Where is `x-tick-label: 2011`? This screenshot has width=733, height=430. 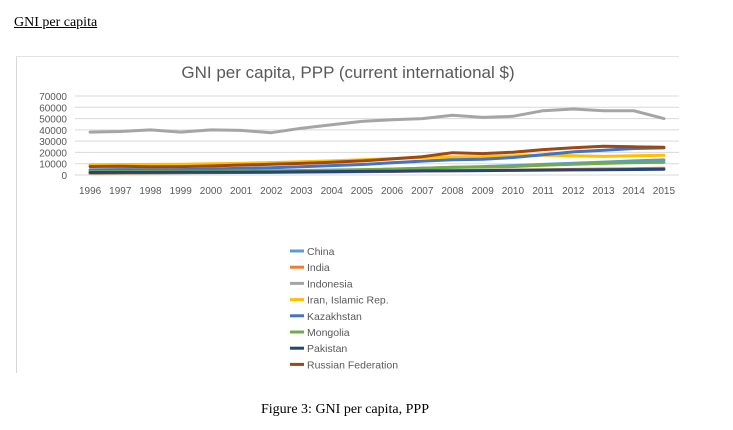 x-tick-label: 2011 is located at coordinates (543, 191).